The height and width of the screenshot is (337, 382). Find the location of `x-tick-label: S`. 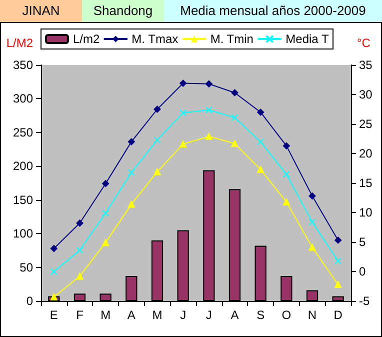

x-tick-label: S is located at coordinates (260, 315).